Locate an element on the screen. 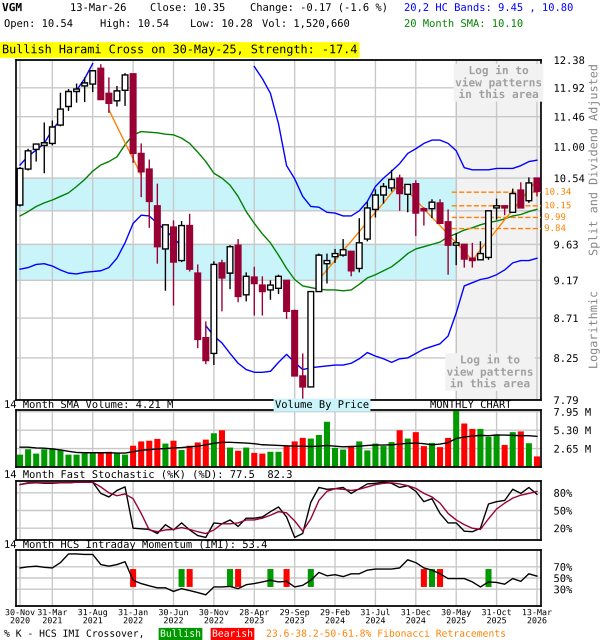 Image resolution: width=600 pixels, height=640 pixels. x-tick-label: 29-Sep 2023 is located at coordinates (295, 616).